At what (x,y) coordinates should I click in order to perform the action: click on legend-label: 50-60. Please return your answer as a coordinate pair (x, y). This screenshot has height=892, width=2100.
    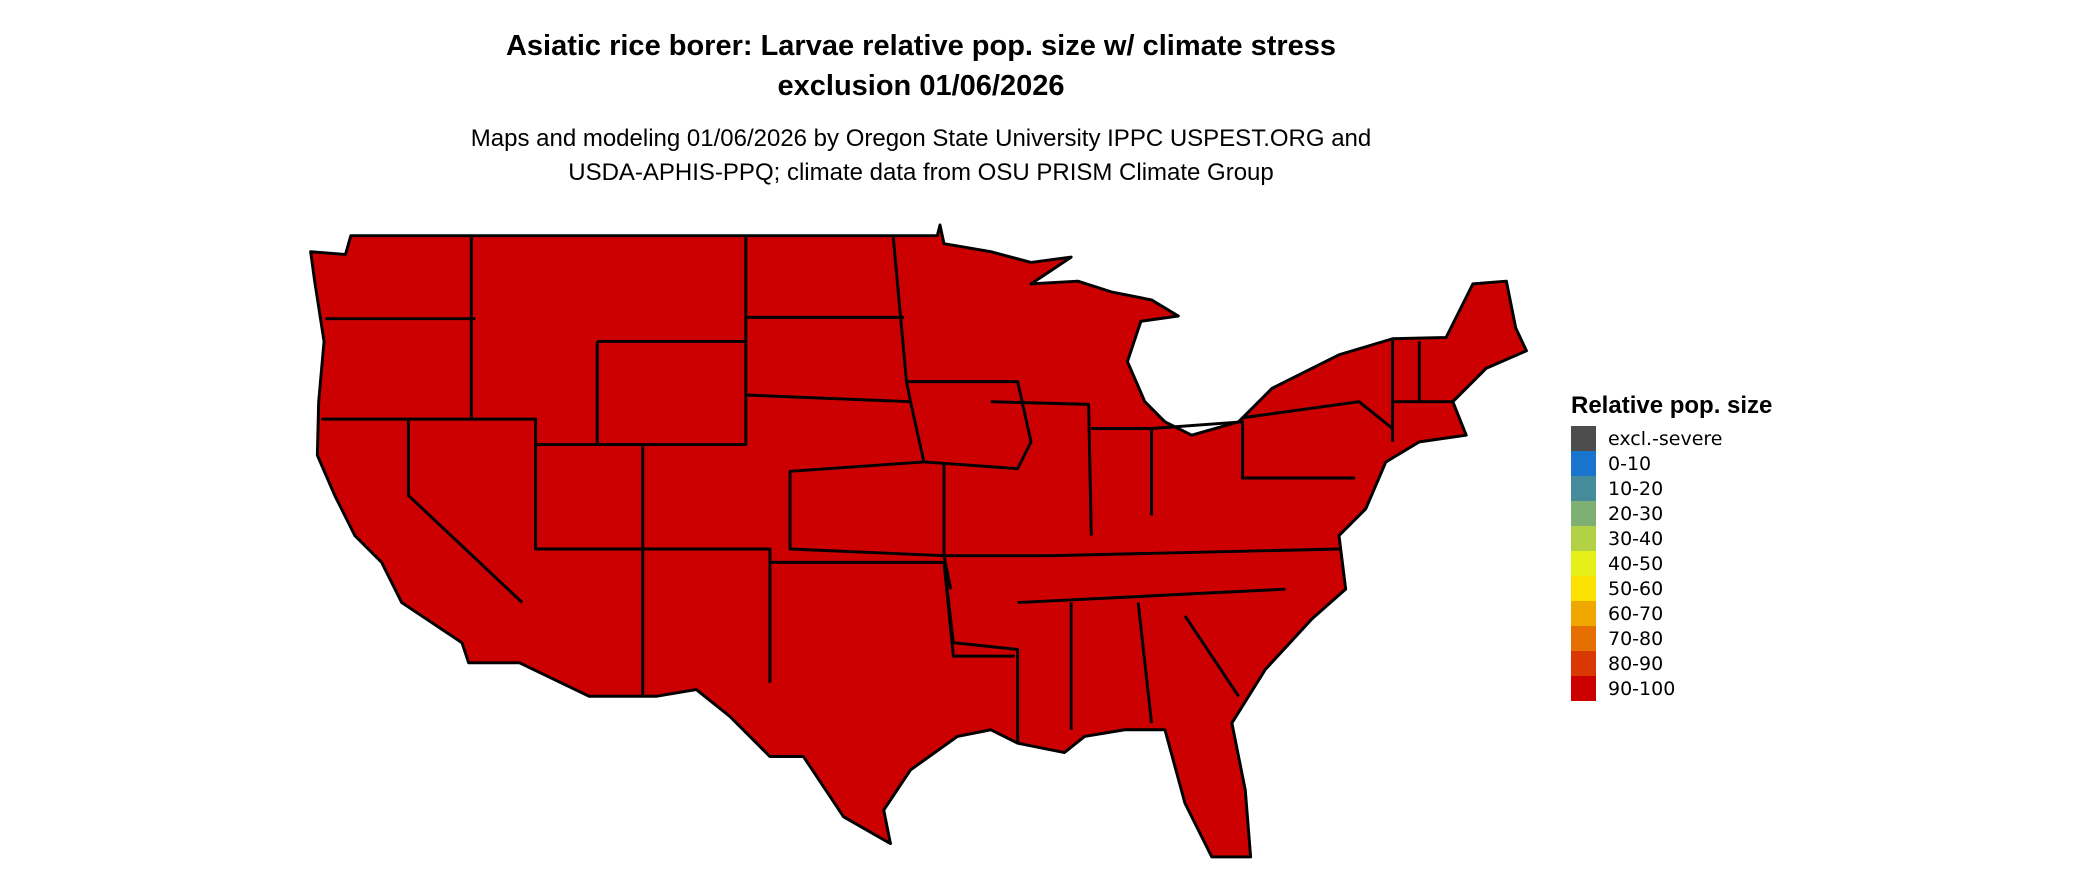
    Looking at the image, I should click on (1636, 588).